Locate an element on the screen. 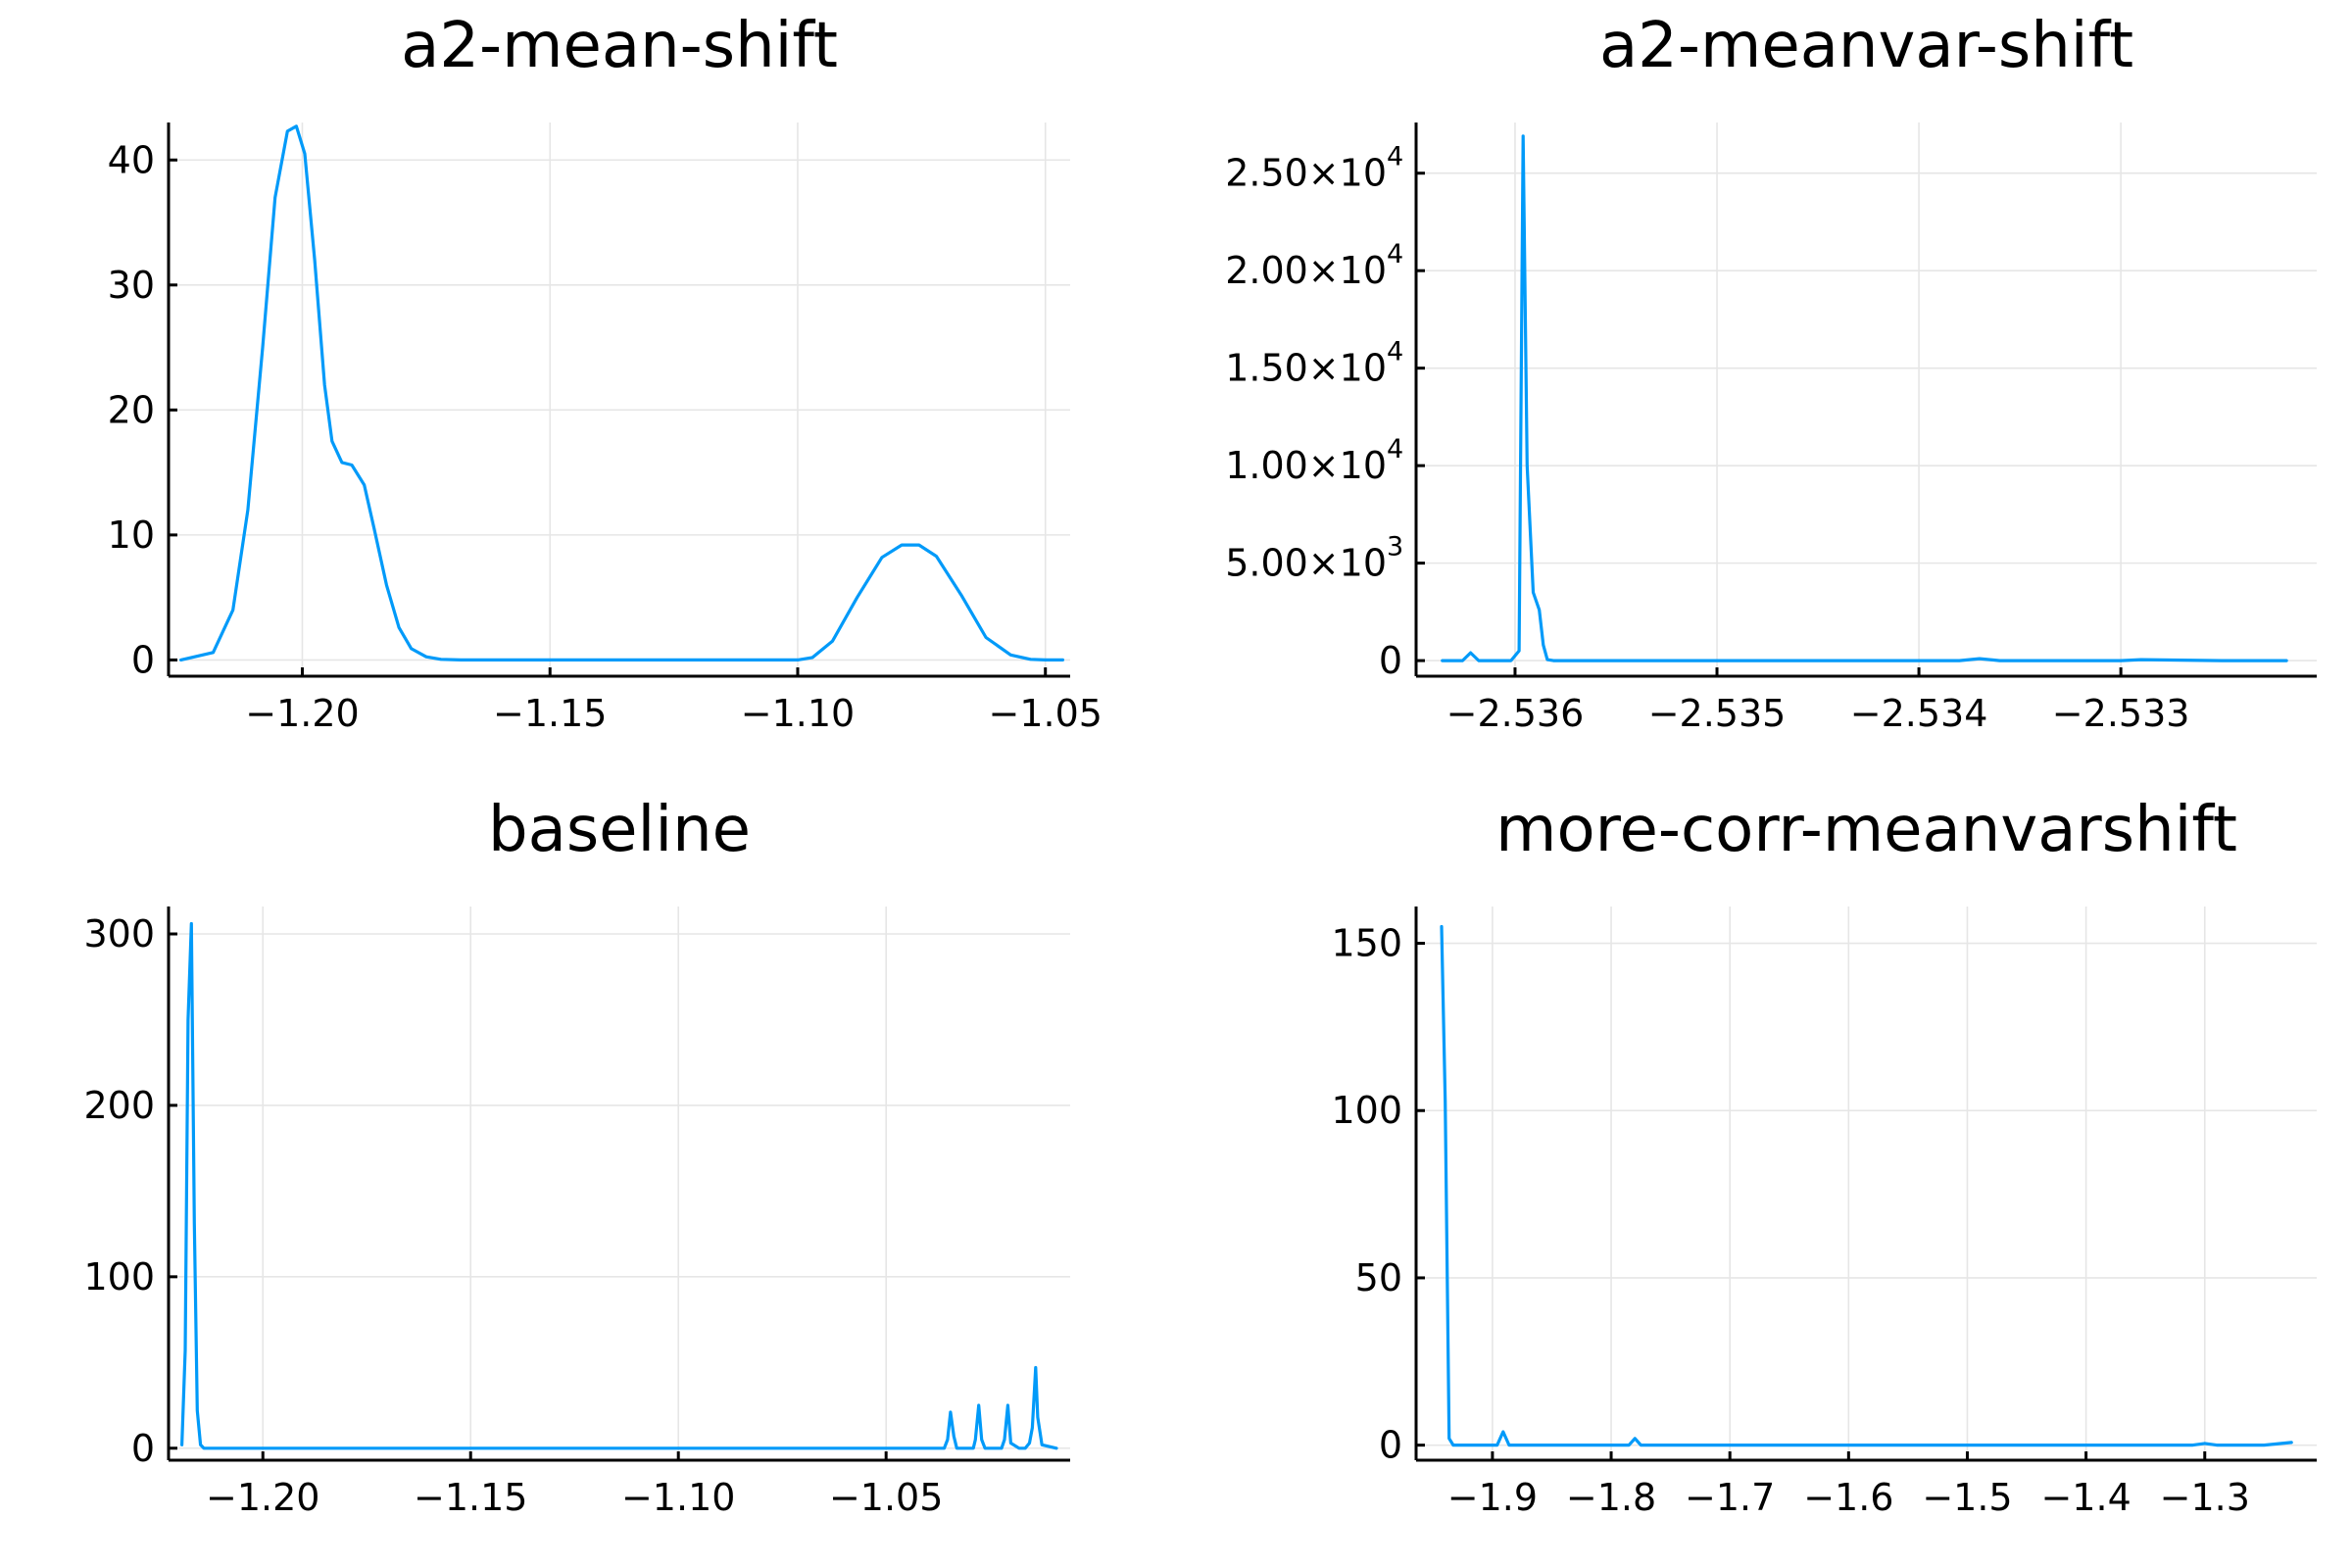 The width and height of the screenshot is (2352, 1568). y-tick-label: 20 is located at coordinates (131, 409).